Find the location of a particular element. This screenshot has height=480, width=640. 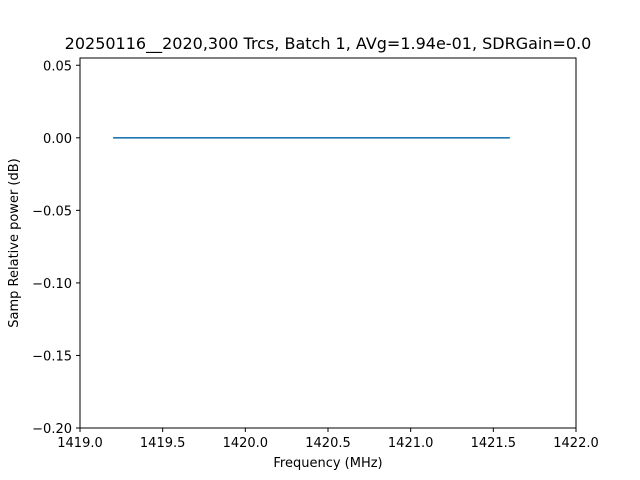

x-tick-label: 1421.5 is located at coordinates (494, 443).